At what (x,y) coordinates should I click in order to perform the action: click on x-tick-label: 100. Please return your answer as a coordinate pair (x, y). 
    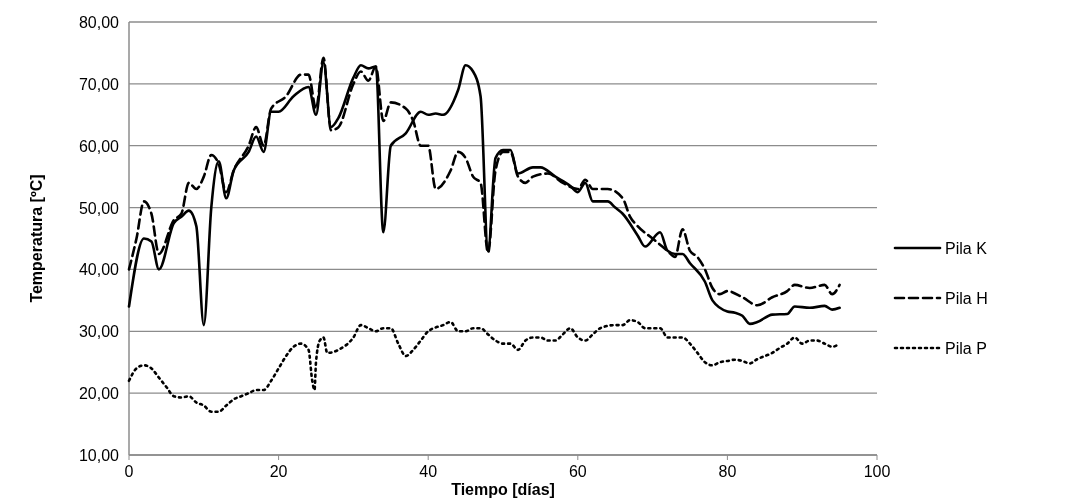
    Looking at the image, I should click on (877, 471).